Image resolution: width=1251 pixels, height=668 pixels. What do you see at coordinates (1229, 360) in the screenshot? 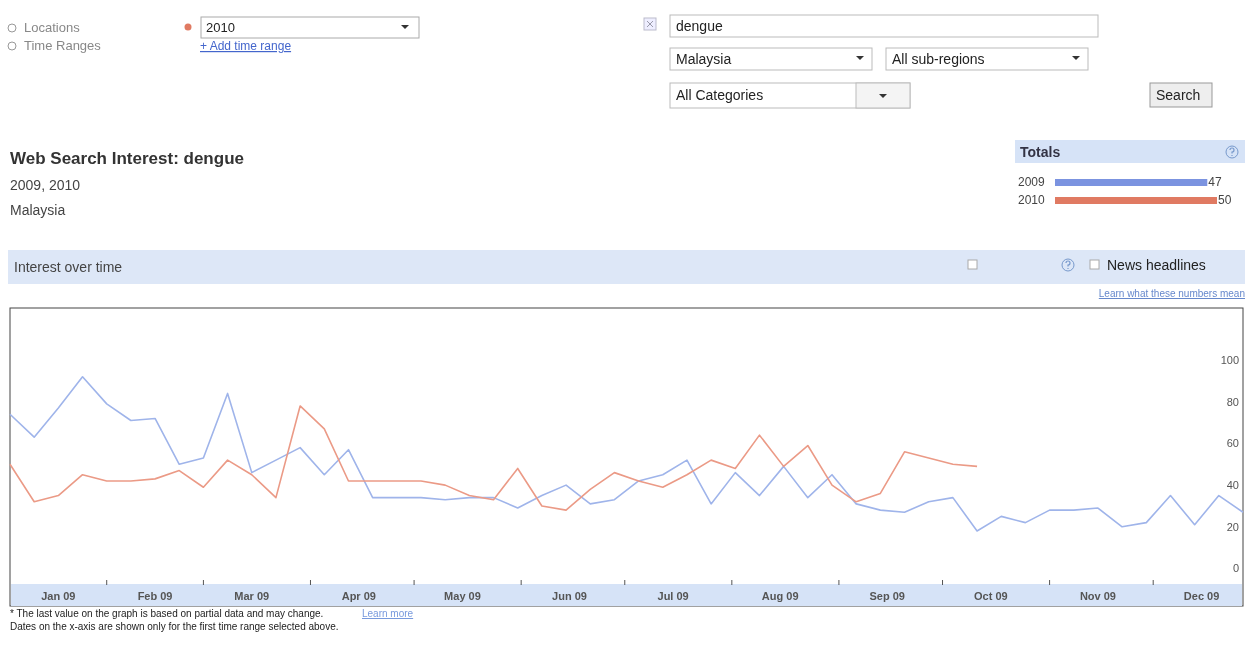
I see `y-tick-label: 100` at bounding box center [1229, 360].